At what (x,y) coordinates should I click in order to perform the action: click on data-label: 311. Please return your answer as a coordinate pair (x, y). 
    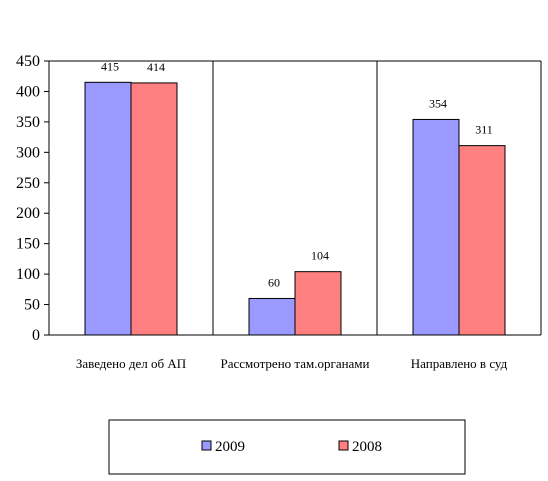
    Looking at the image, I should click on (484, 130).